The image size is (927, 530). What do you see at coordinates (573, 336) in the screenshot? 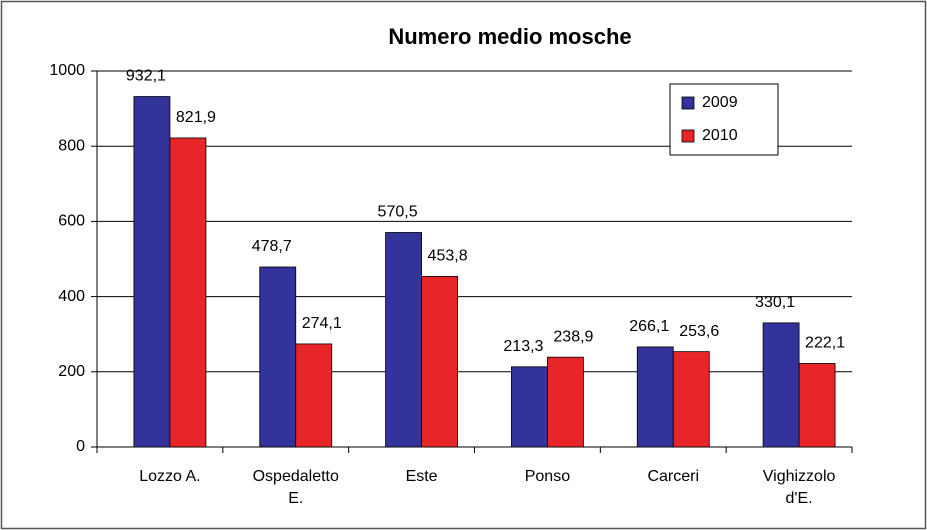
I see `value-label: 238,9` at bounding box center [573, 336].